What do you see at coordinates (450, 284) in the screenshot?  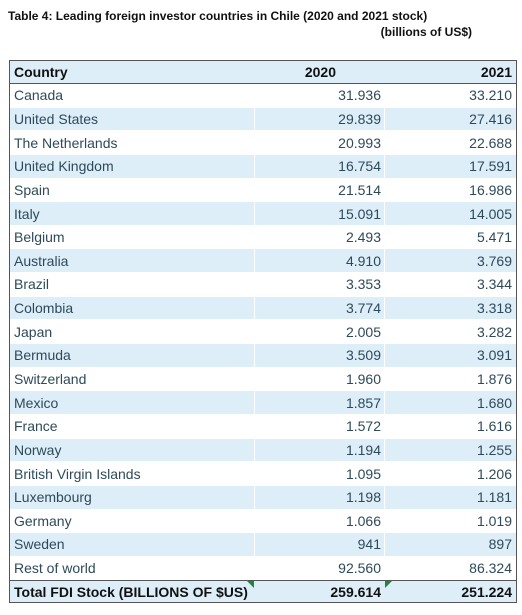 I see `row-2021: 3.344` at bounding box center [450, 284].